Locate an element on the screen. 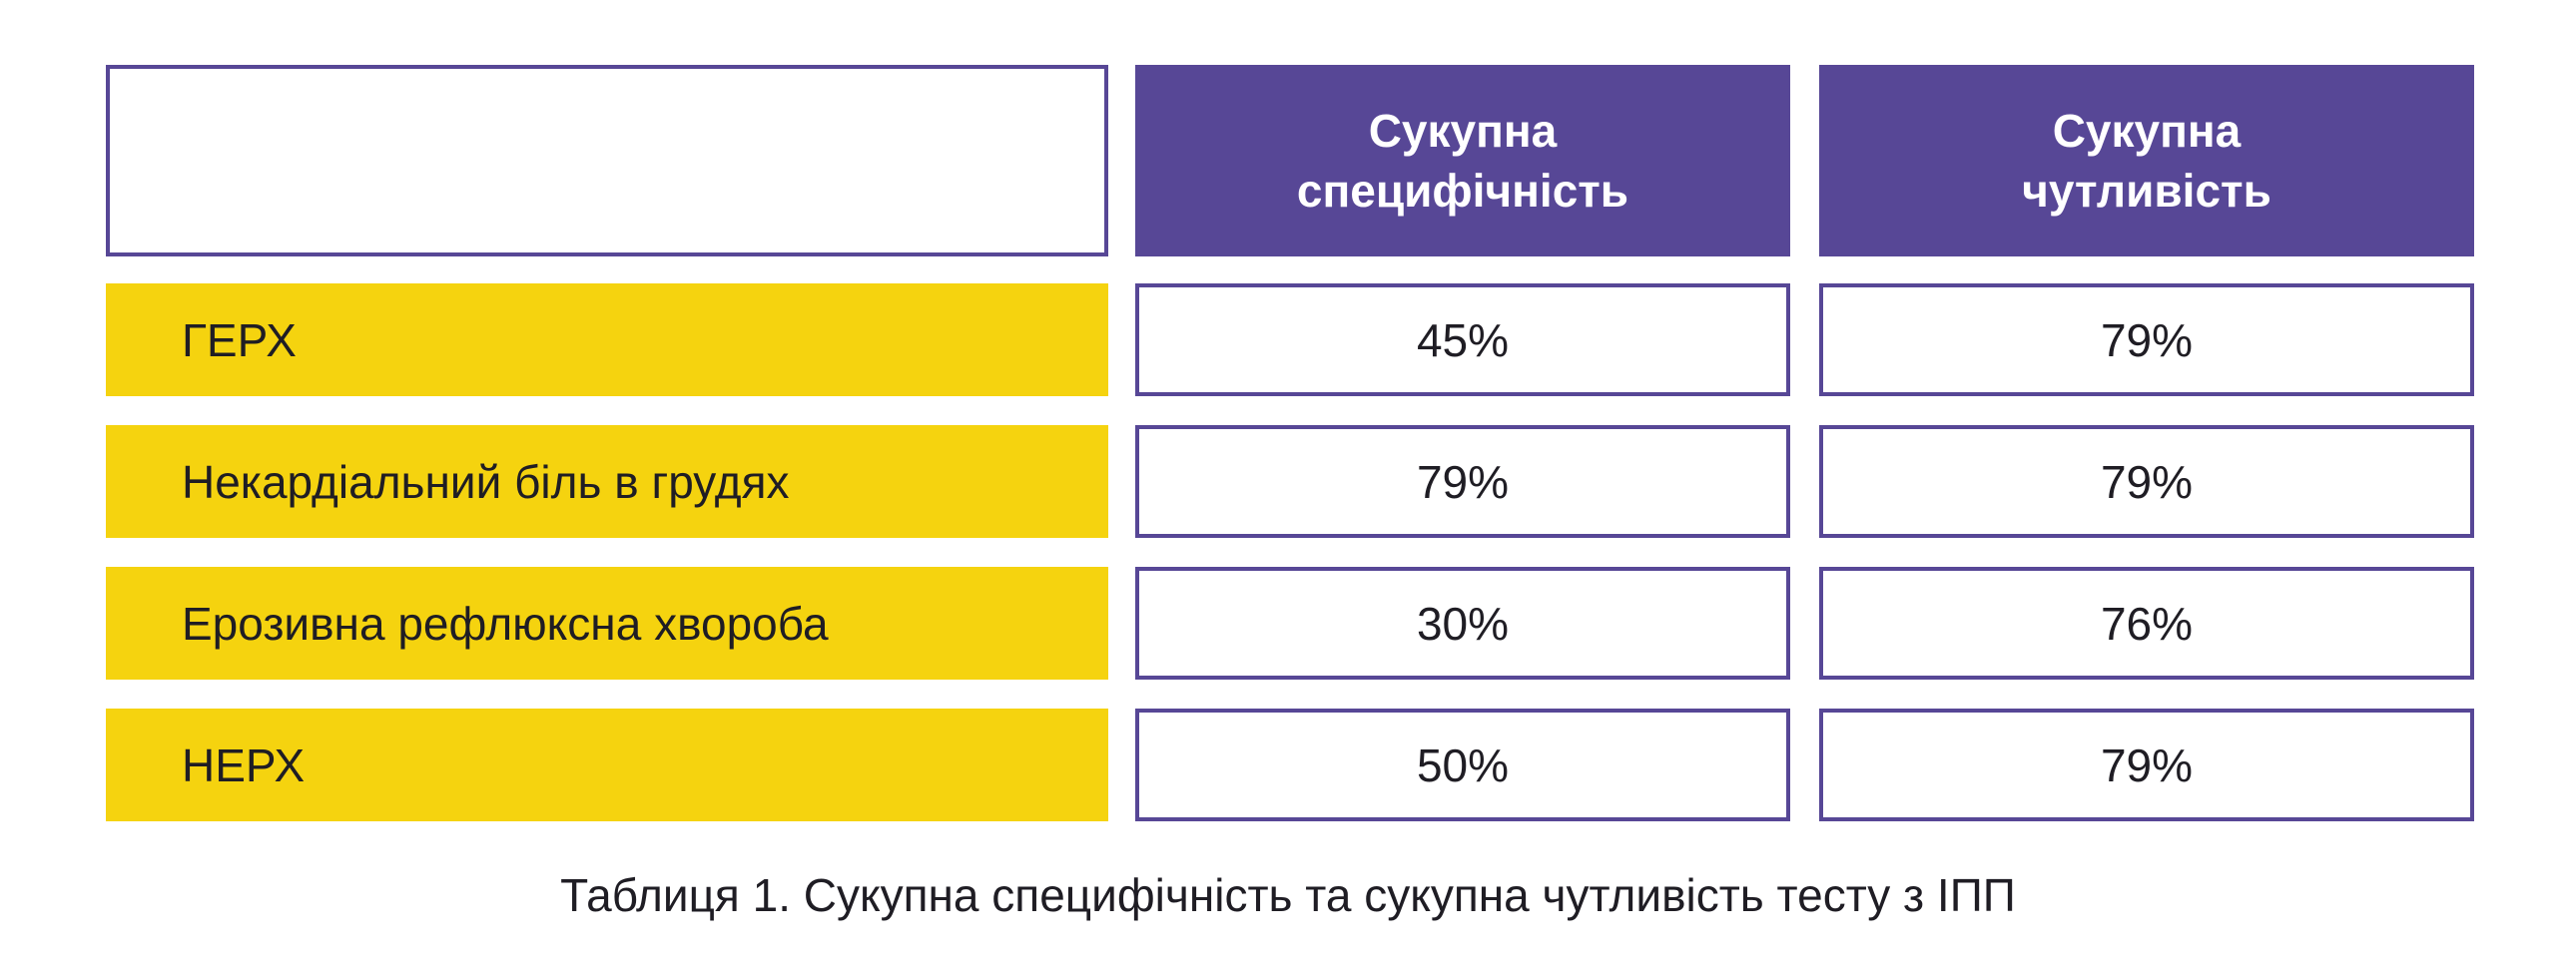  row-gerd-specificity: 45% is located at coordinates (1463, 339).